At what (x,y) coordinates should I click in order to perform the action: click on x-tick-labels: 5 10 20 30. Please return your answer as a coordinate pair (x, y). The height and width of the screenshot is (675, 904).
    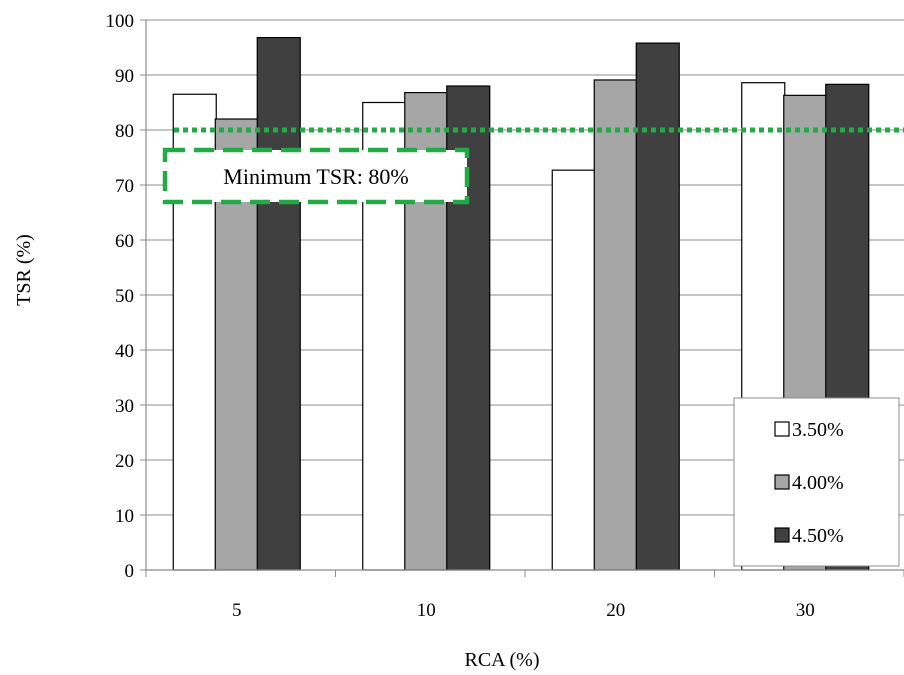
    Looking at the image, I should click on (523, 610).